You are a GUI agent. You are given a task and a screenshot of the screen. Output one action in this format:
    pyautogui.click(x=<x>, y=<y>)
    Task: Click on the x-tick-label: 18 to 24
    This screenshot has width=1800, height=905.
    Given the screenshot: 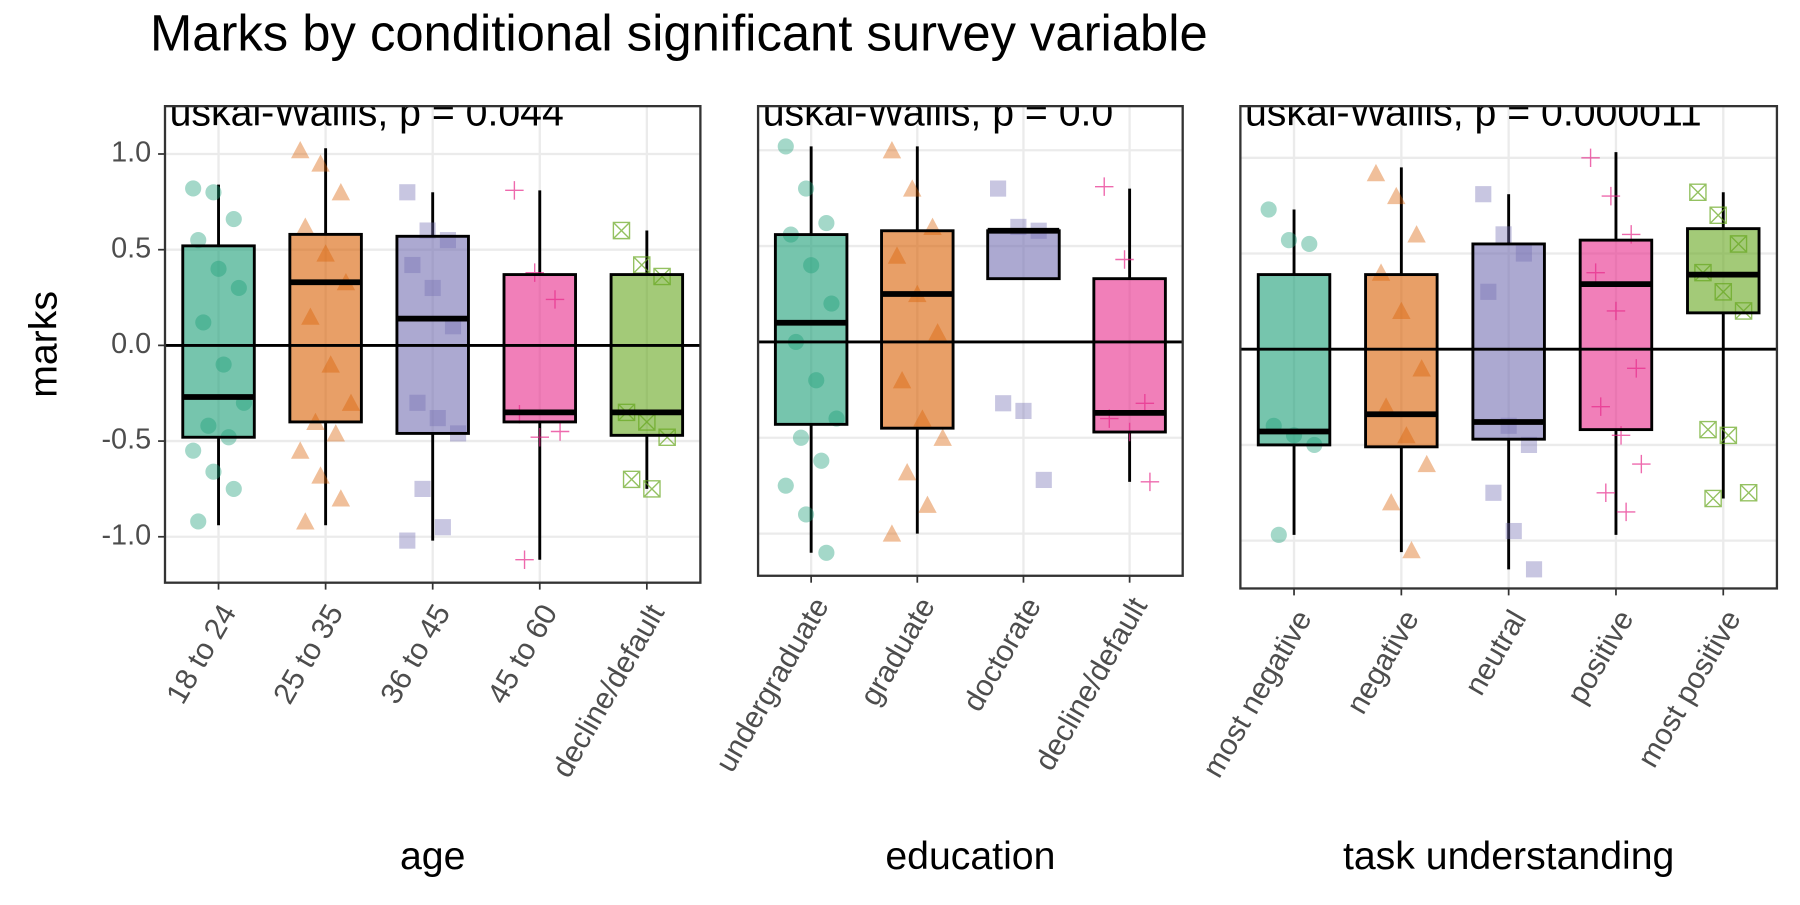 What is the action you would take?
    pyautogui.click(x=201, y=654)
    